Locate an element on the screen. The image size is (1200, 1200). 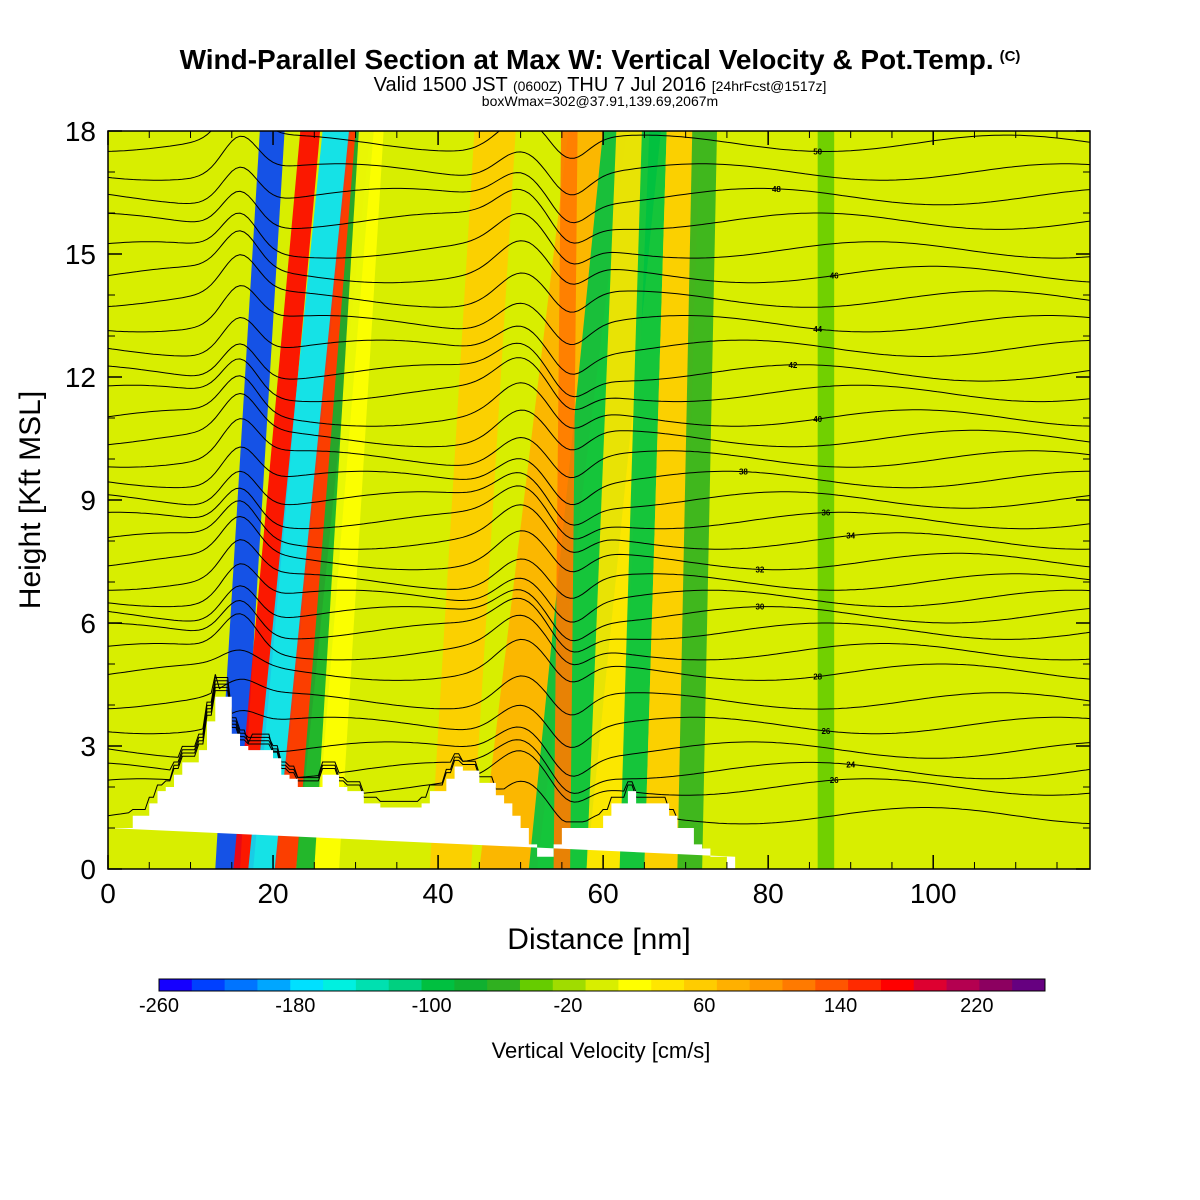
valid-time: Valid 1500 JST is located at coordinates (440, 85).